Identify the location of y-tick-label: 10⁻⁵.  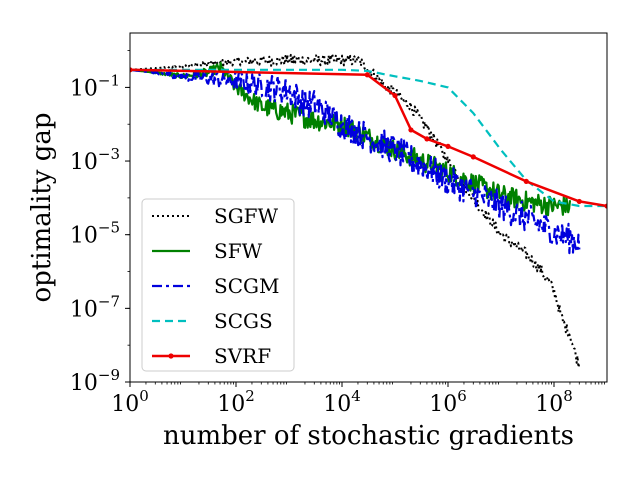
(95, 234).